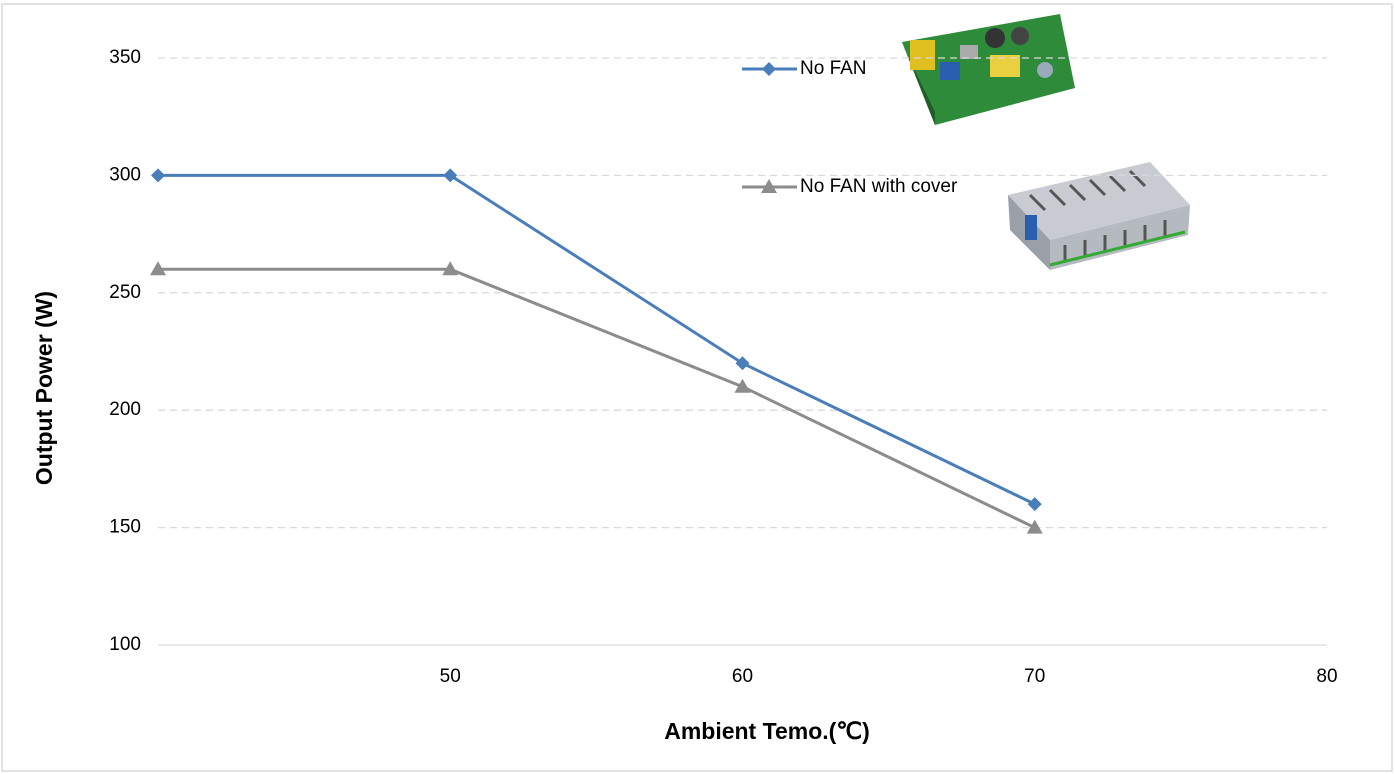 This screenshot has width=1395, height=774. What do you see at coordinates (1099, 216) in the screenshot?
I see `product-image-cover` at bounding box center [1099, 216].